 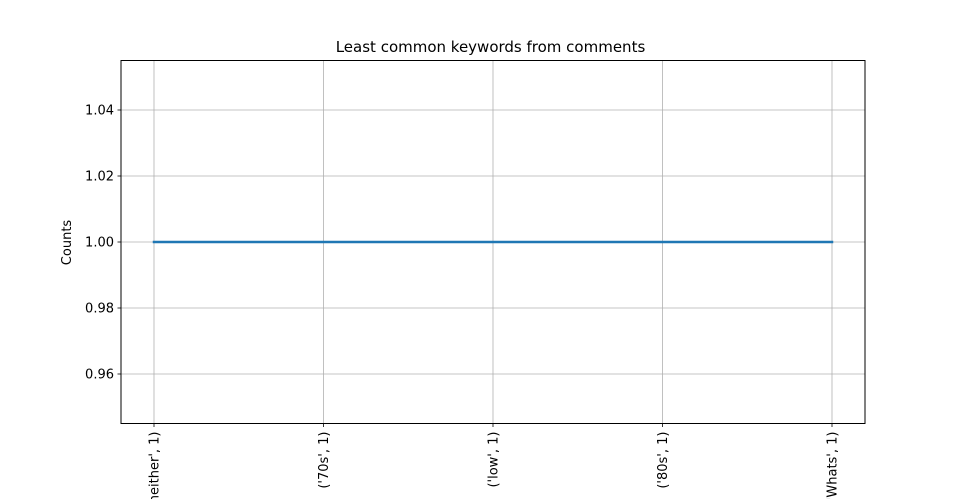 What do you see at coordinates (67, 243) in the screenshot?
I see `y-axis-label: Counts` at bounding box center [67, 243].